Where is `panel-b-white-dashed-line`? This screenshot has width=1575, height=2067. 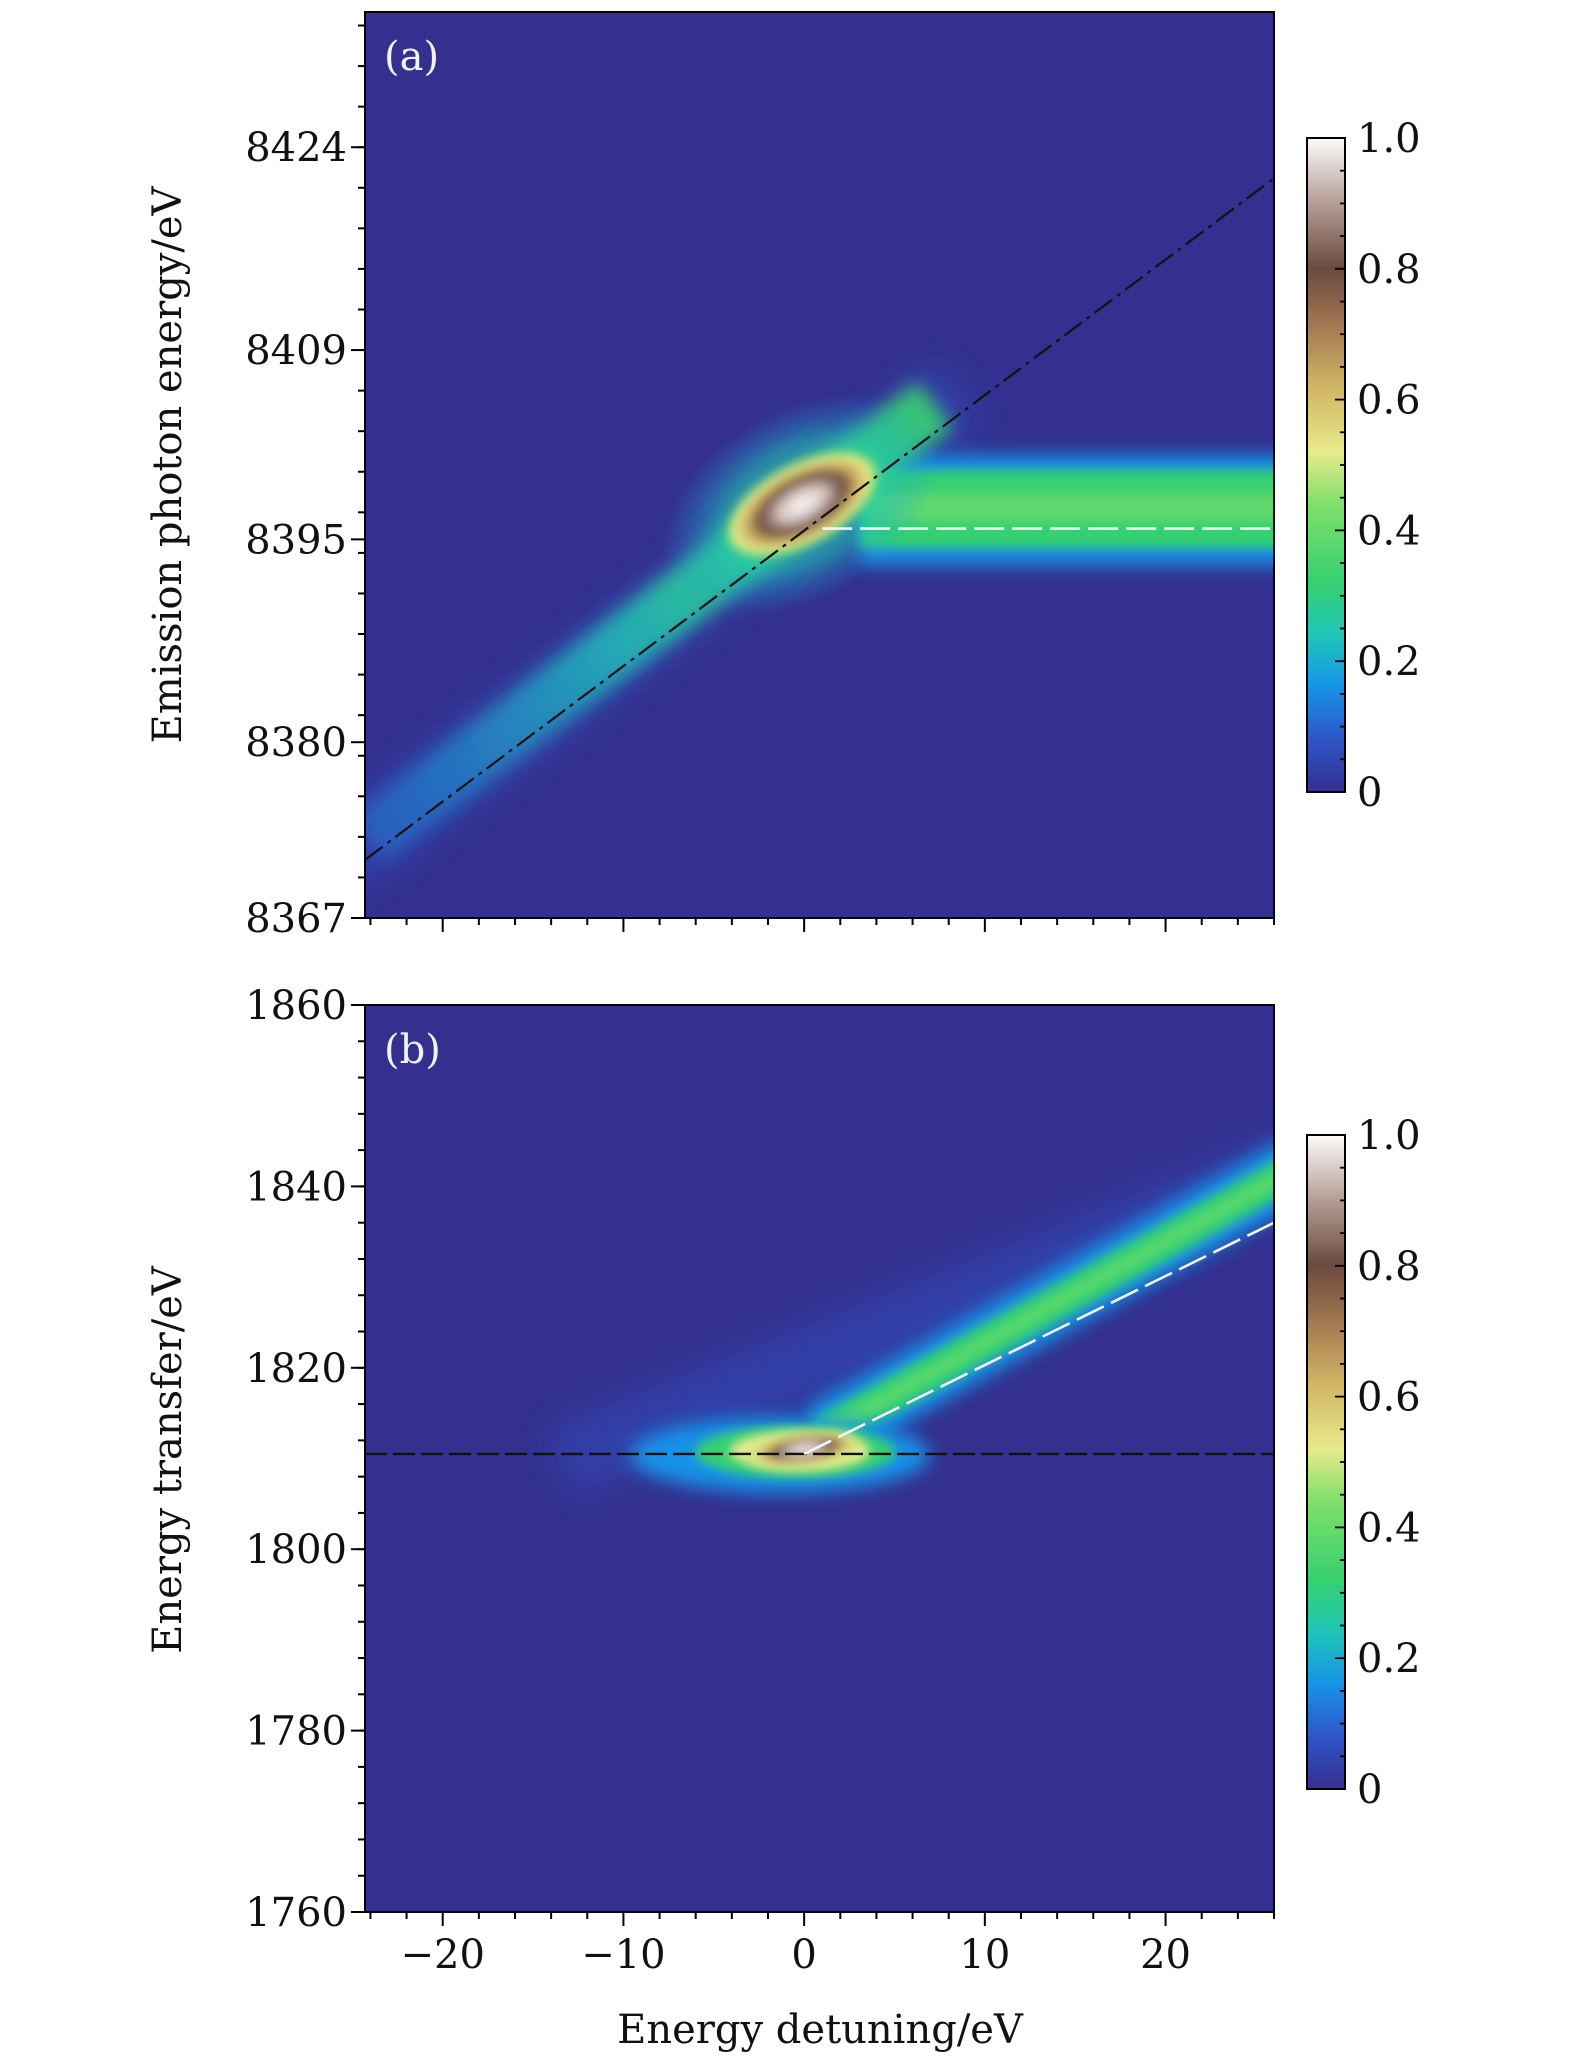 panel-b-white-dashed-line is located at coordinates (1038, 1338).